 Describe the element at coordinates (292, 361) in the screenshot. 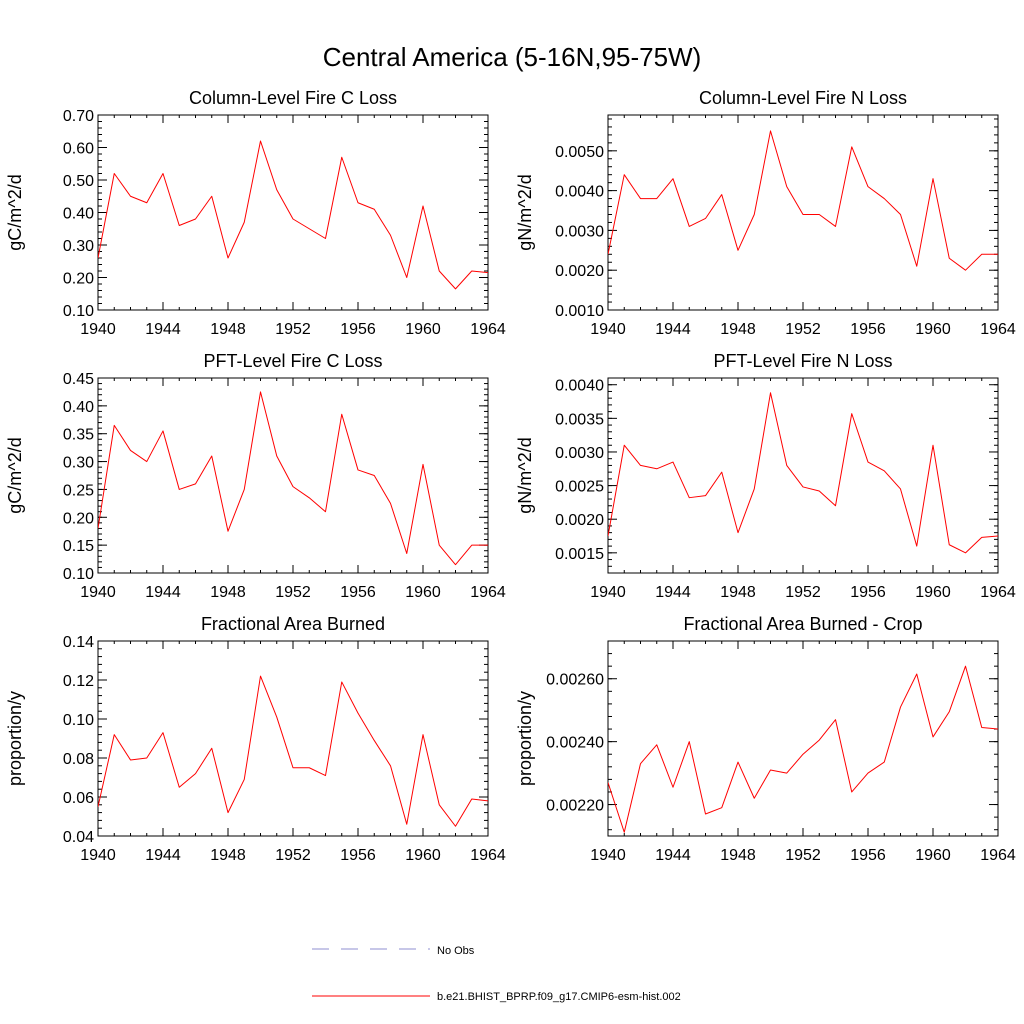

I see `panel-title: PFT-Level Fire C Loss` at that location.